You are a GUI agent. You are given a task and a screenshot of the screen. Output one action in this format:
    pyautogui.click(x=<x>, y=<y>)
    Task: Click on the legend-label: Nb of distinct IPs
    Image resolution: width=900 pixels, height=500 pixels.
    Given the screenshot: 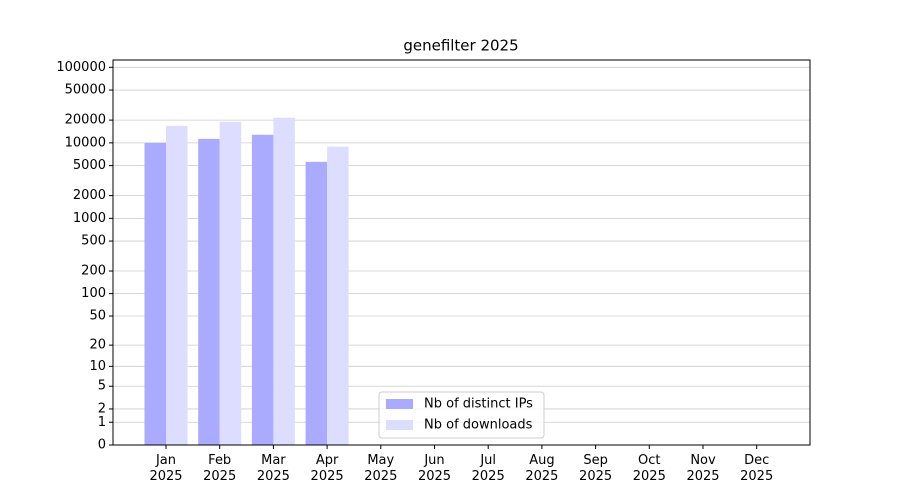 What is the action you would take?
    pyautogui.click(x=478, y=404)
    